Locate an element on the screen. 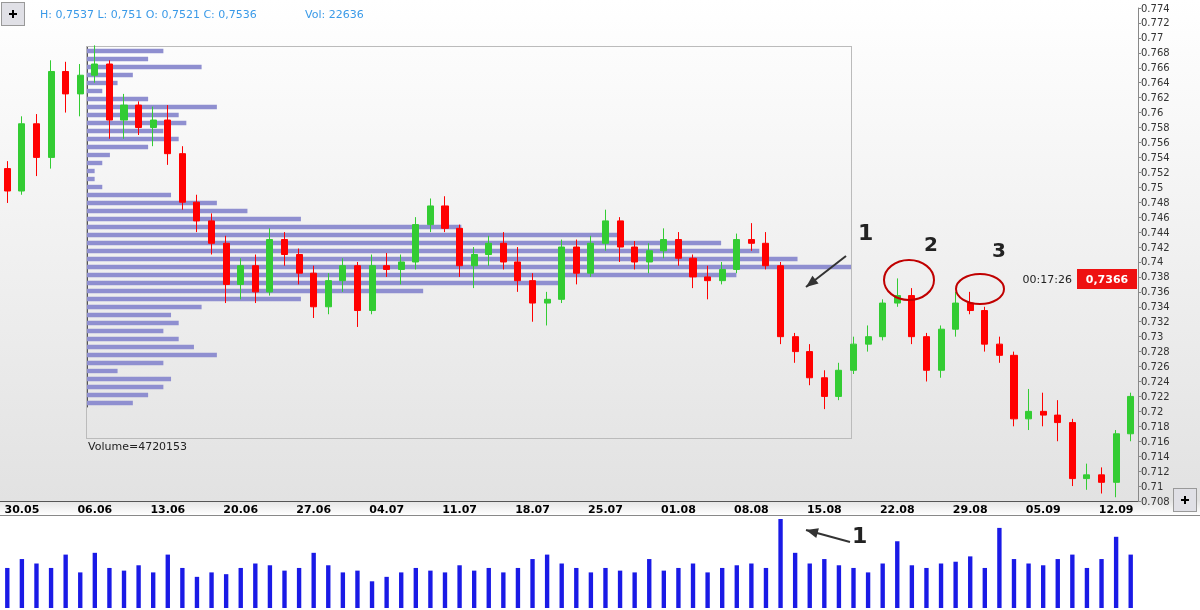 The width and height of the screenshot is (1200, 610). y-tick-label: 0.76 is located at coordinates (1152, 113).